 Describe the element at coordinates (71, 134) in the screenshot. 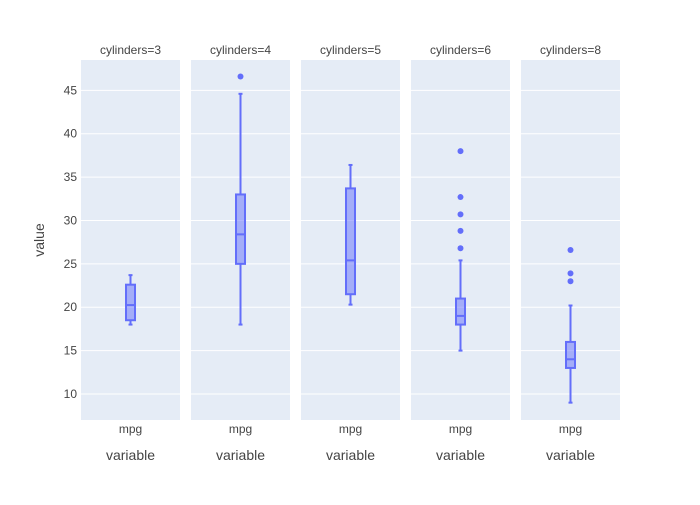

I see `y-tick-label: 40` at that location.